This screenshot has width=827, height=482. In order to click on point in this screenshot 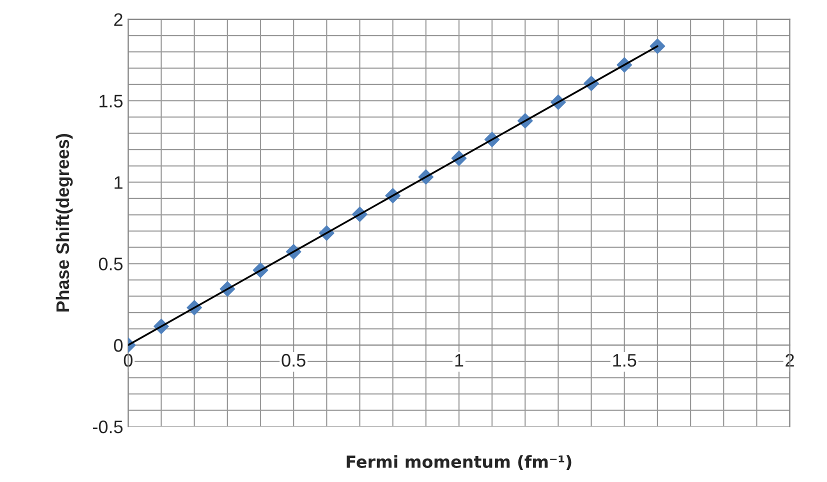, I will do `click(658, 46)`.